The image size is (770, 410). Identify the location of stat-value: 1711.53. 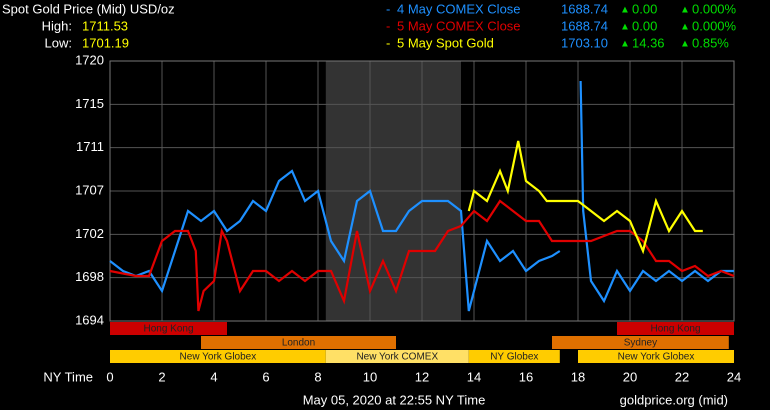
(105, 25).